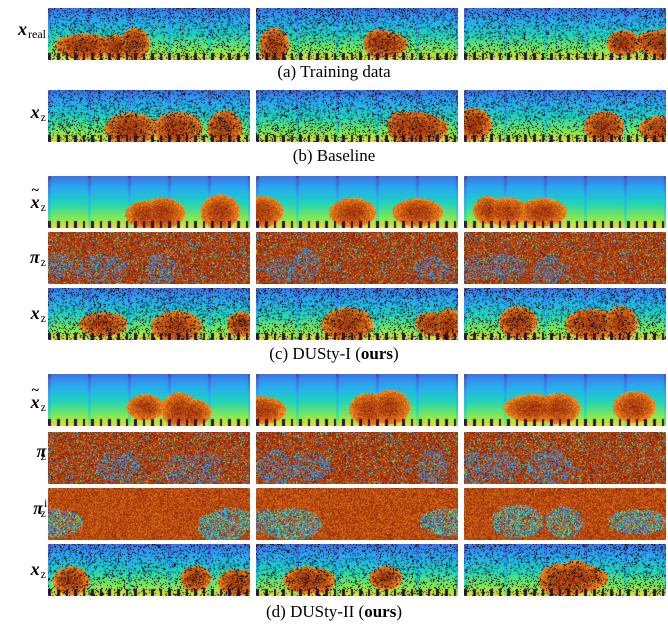 The width and height of the screenshot is (668, 628). I want to click on row-label-pi-z: πz, so click(37, 258).